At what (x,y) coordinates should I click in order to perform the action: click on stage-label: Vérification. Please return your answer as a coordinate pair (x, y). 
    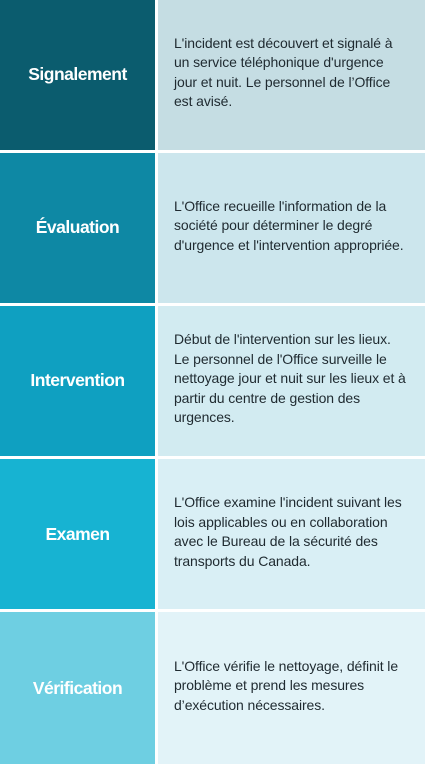
    Looking at the image, I should click on (77, 688).